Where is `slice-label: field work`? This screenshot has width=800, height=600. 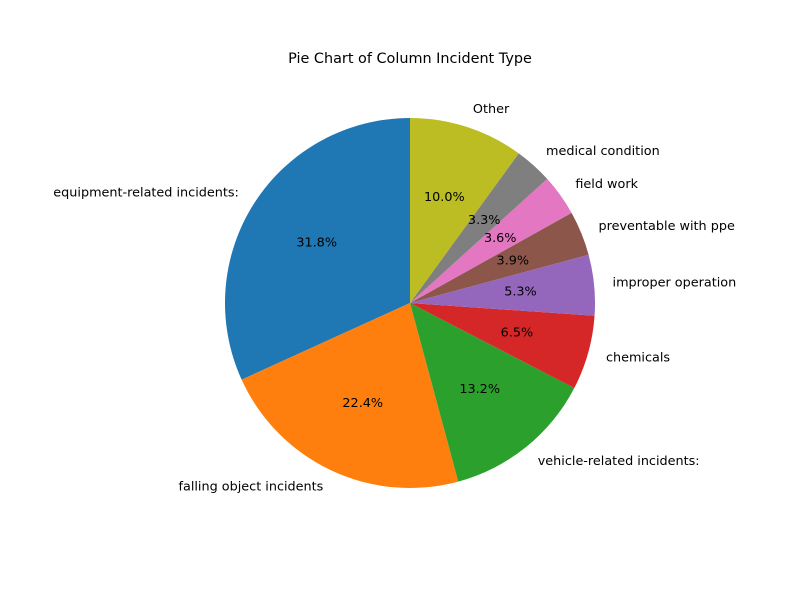
slice-label: field work is located at coordinates (606, 184).